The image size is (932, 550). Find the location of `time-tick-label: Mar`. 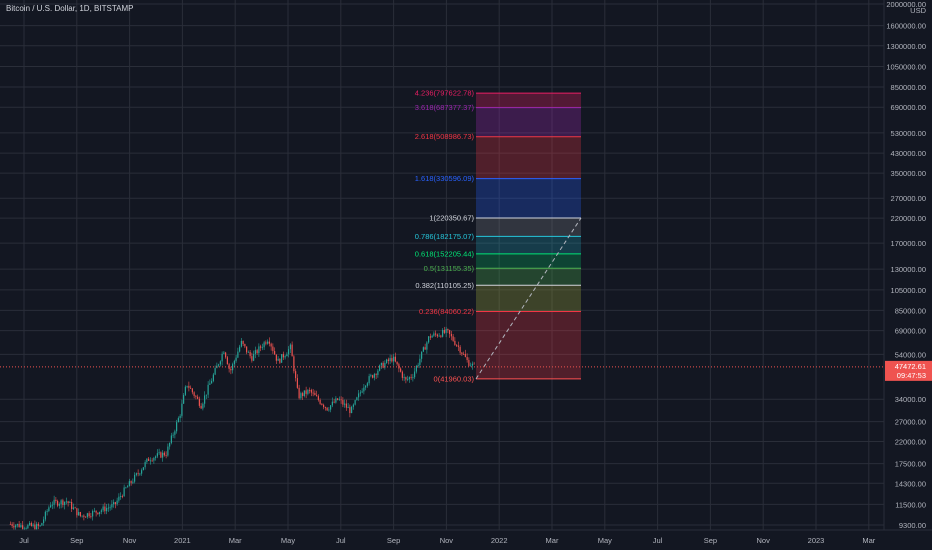

time-tick-label: Mar is located at coordinates (235, 540).